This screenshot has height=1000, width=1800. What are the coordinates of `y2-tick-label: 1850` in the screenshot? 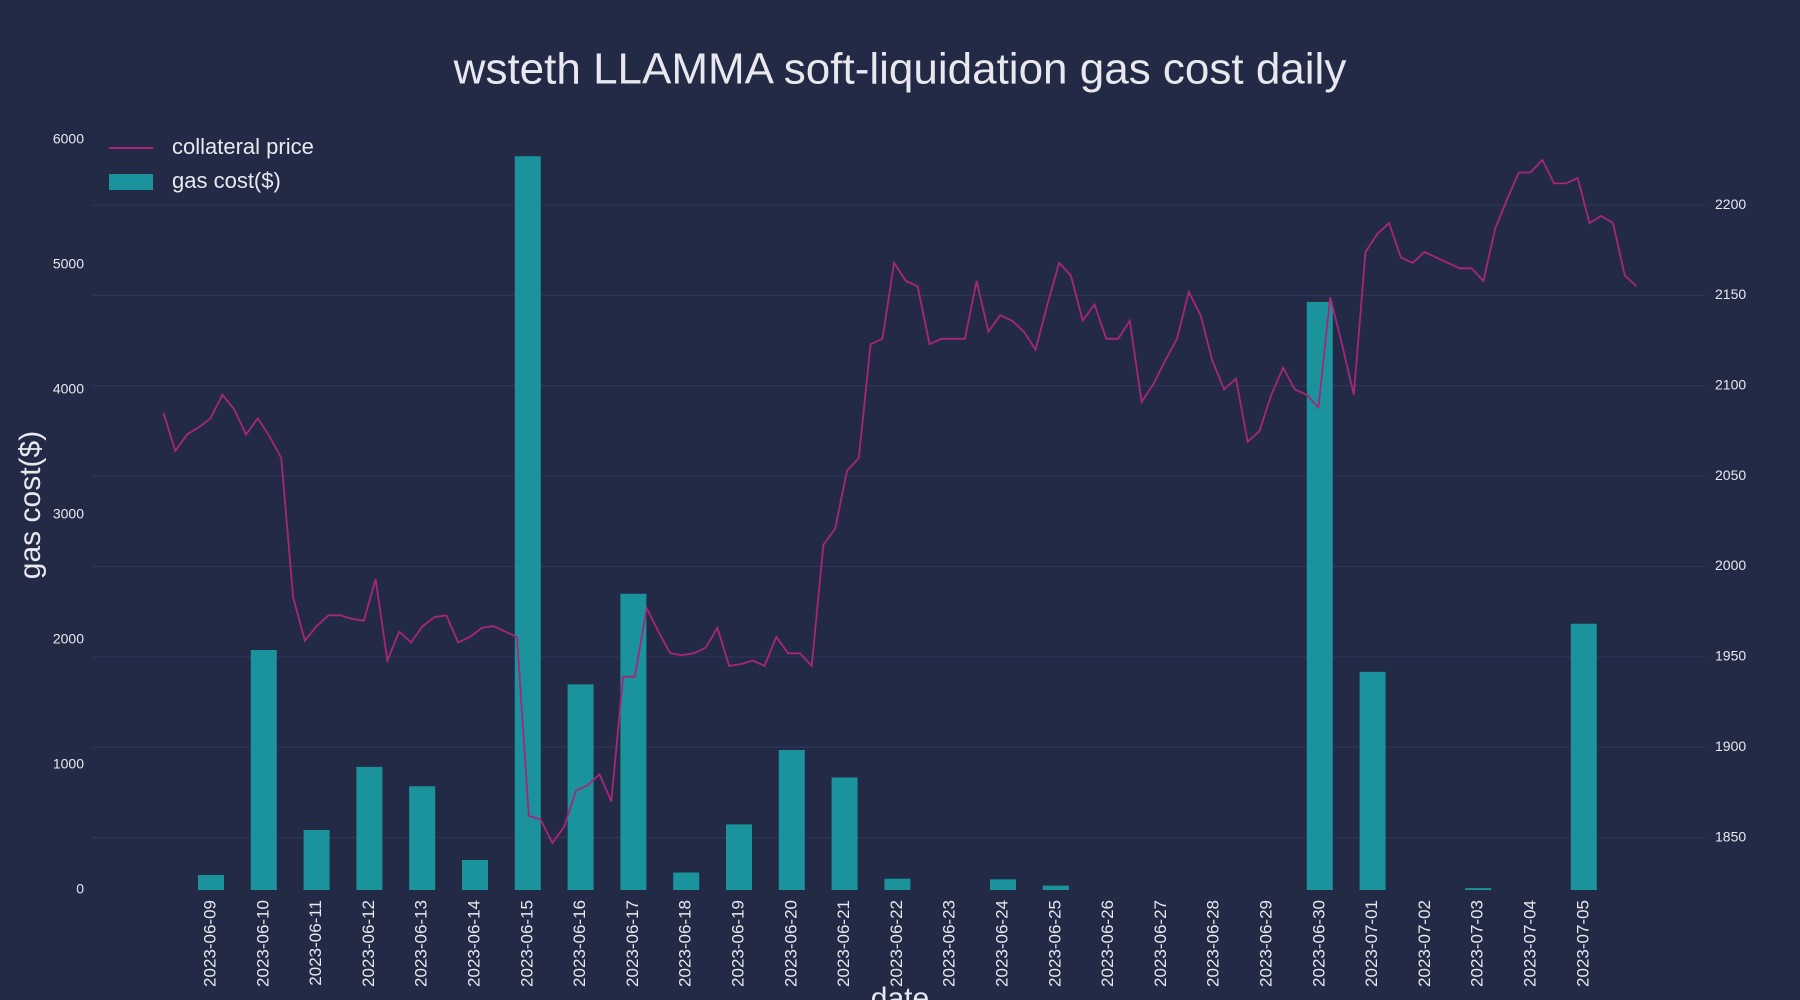 It's located at (1730, 836).